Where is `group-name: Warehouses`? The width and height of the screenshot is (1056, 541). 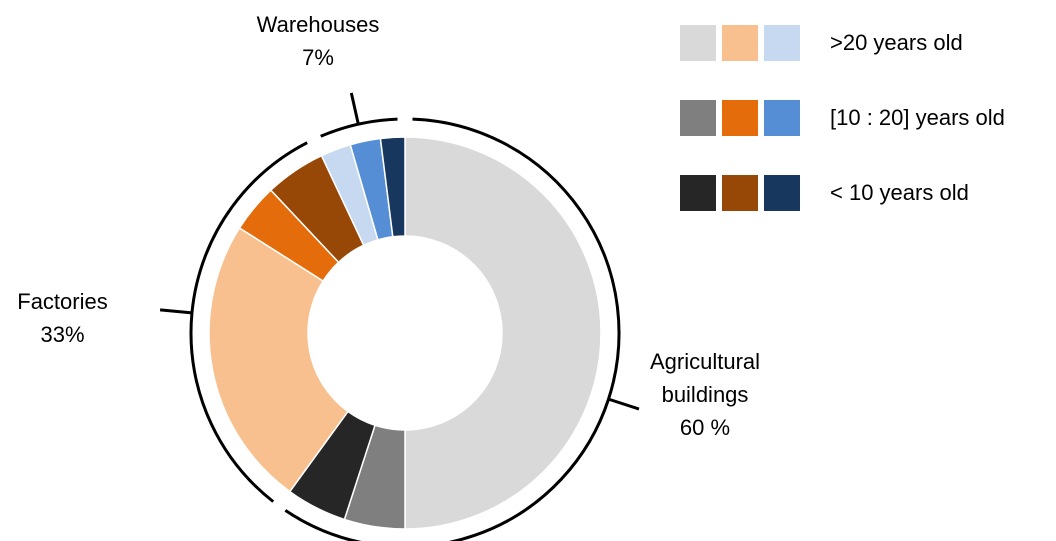
group-name: Warehouses is located at coordinates (318, 24).